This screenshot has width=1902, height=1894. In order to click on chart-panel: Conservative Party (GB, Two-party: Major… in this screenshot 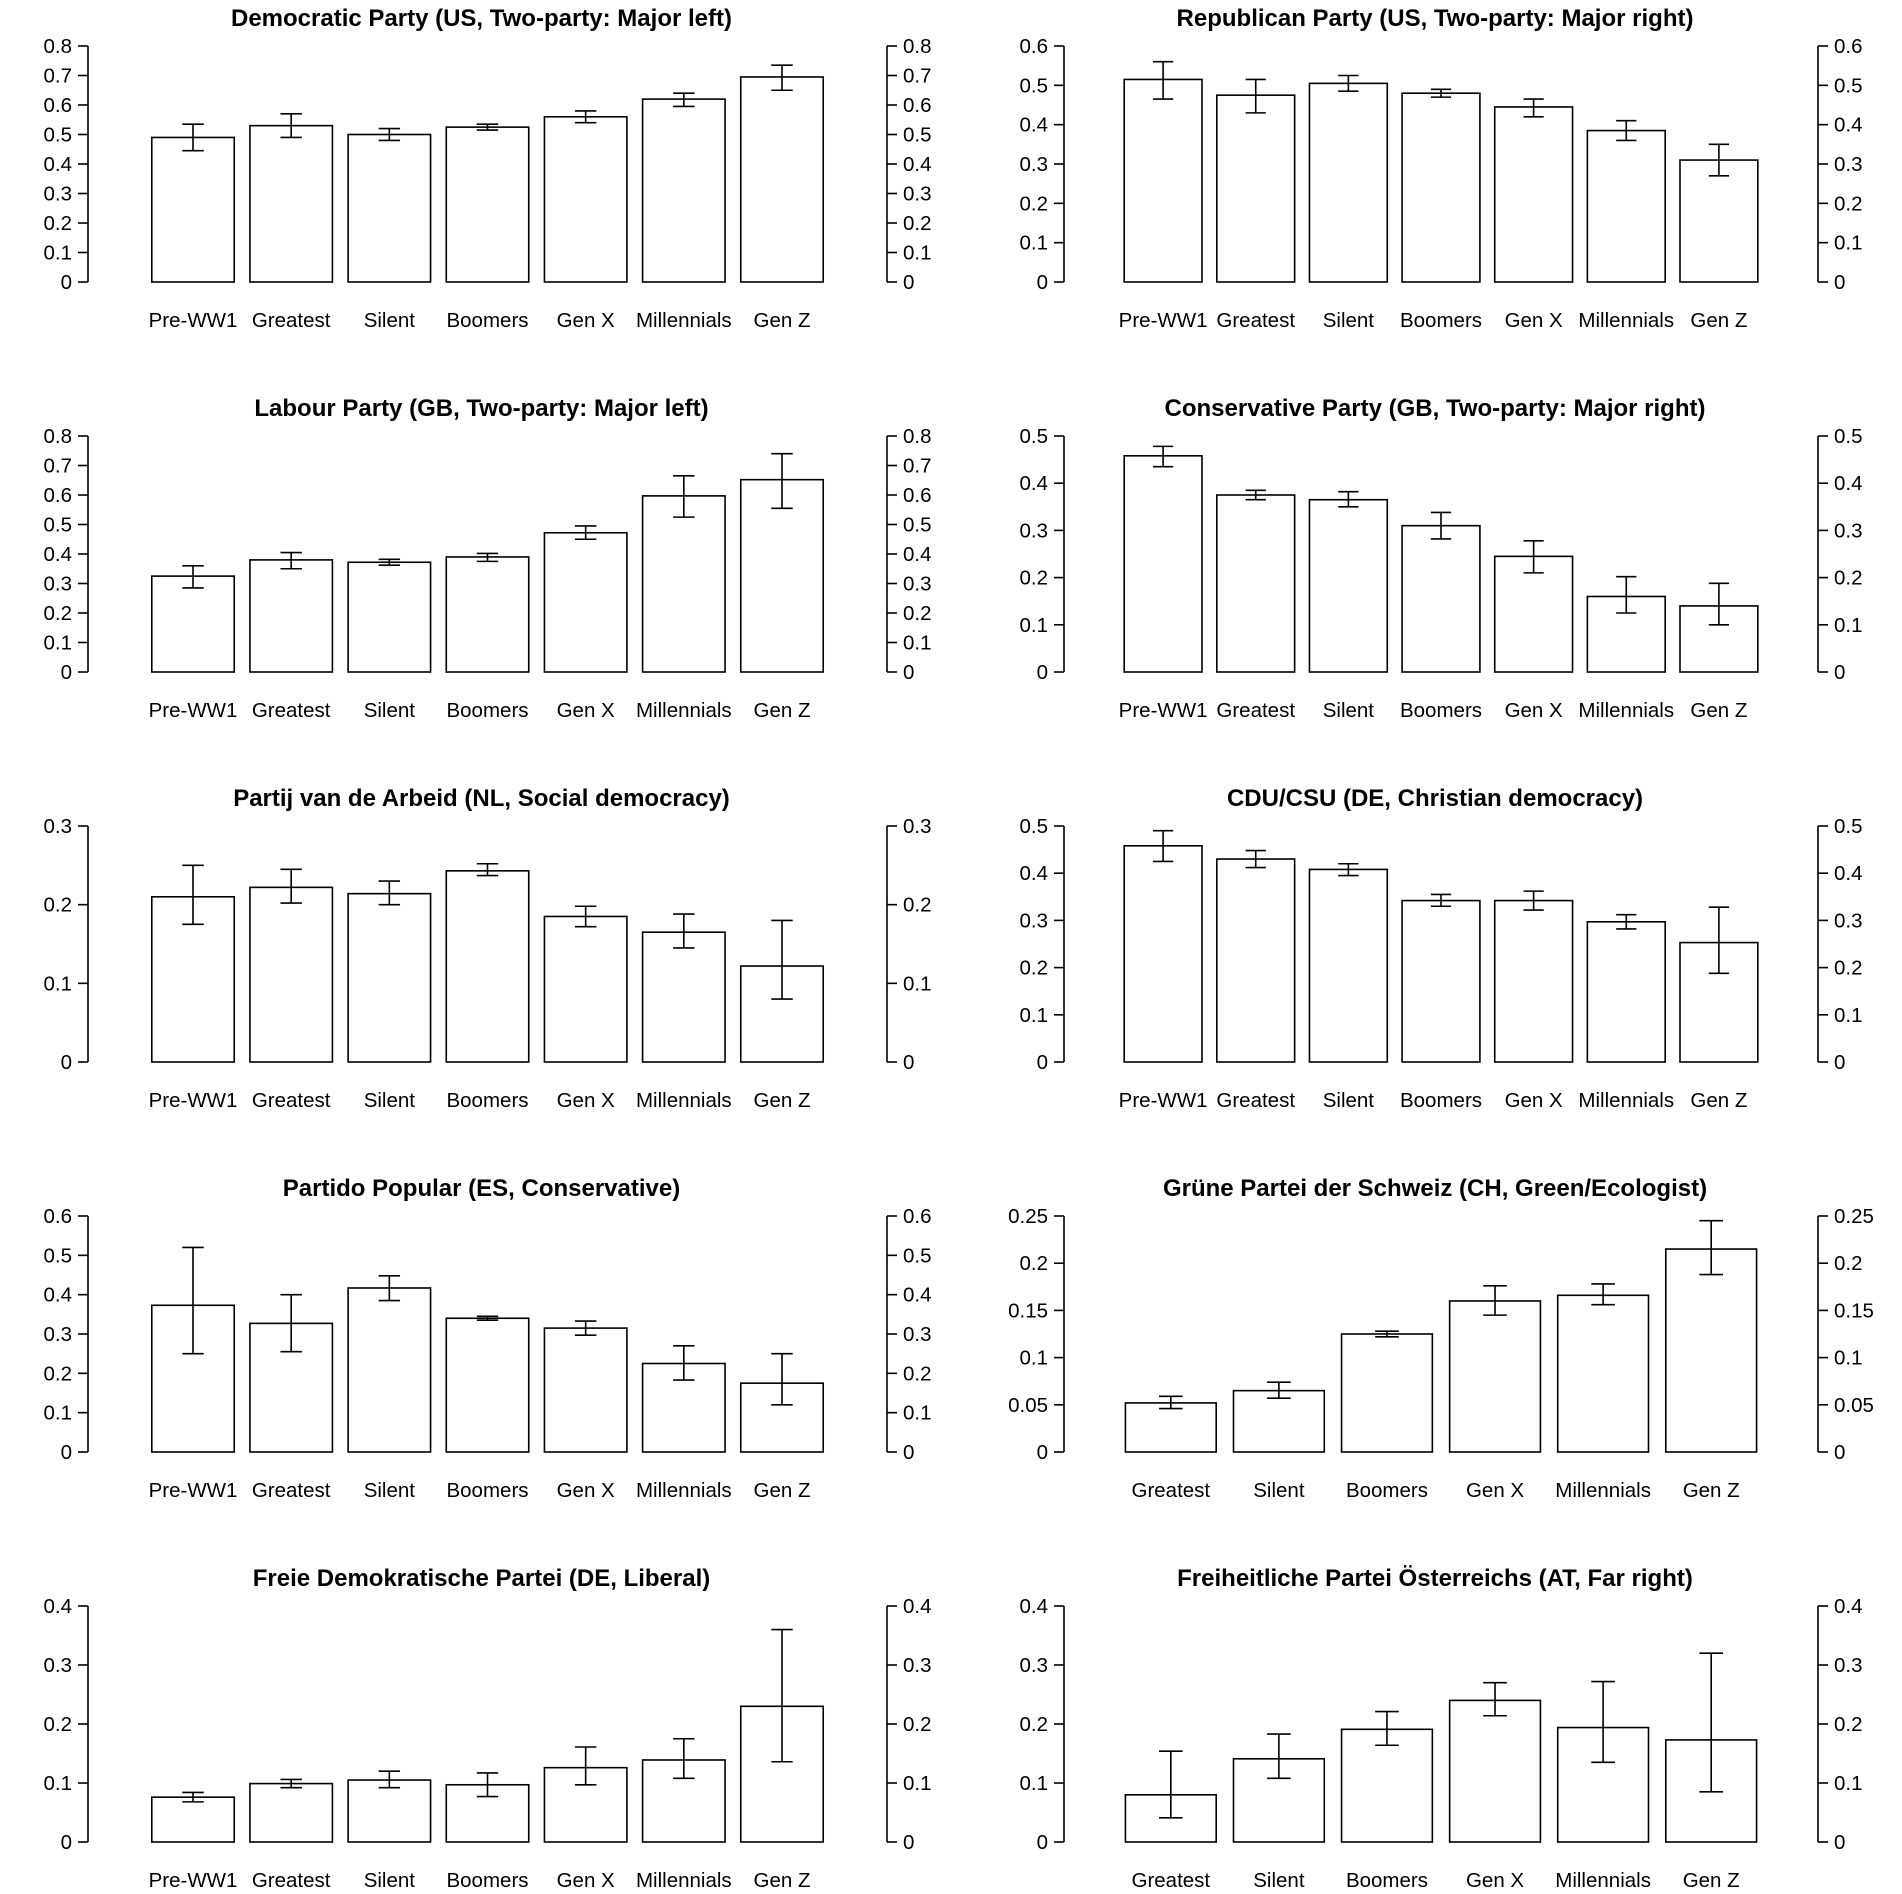, I will do `click(1441, 558)`.